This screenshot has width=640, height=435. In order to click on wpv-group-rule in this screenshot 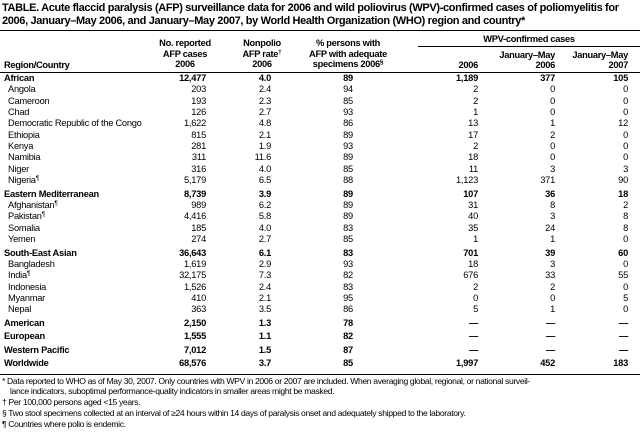, I will do `click(529, 46)`.